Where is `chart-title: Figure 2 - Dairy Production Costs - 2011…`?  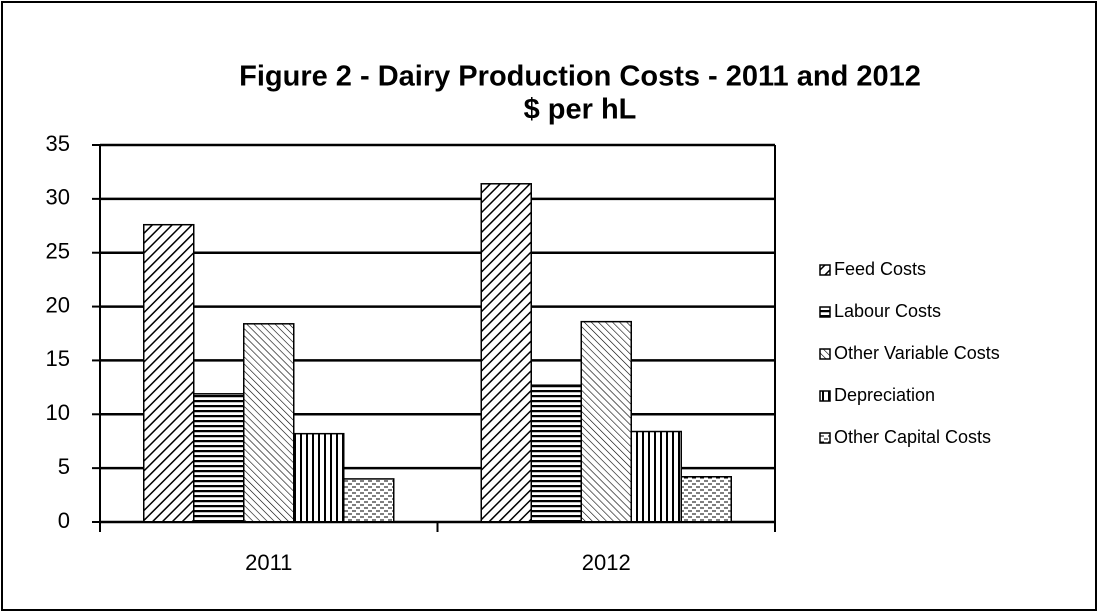
chart-title: Figure 2 - Dairy Production Costs - 2011… is located at coordinates (580, 77).